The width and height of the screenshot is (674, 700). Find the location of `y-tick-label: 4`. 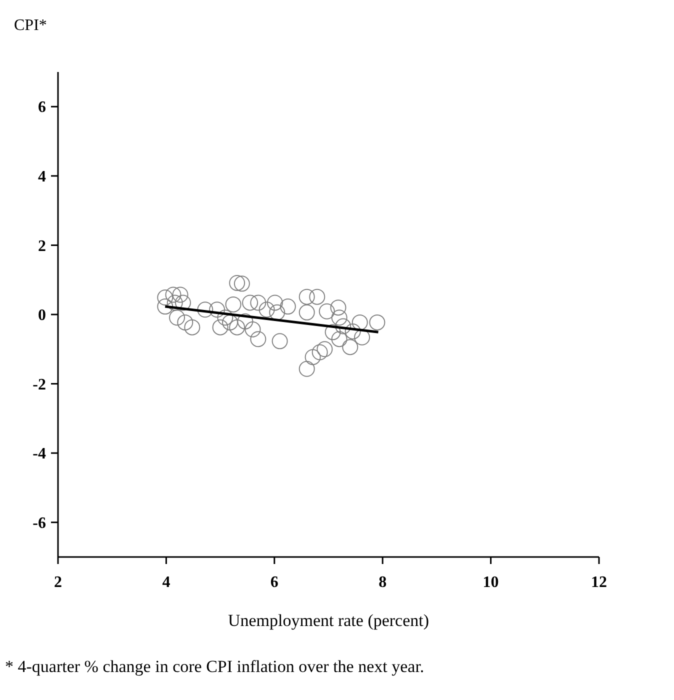

y-tick-label: 4 is located at coordinates (42, 177).